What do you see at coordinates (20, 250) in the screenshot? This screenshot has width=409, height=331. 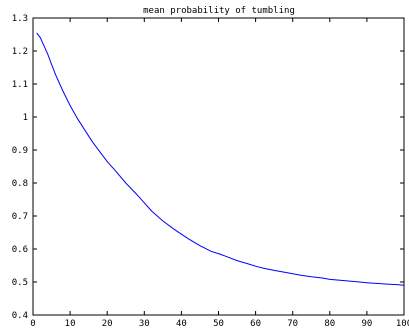 I see `y-tick-label: 0.6` at bounding box center [20, 250].